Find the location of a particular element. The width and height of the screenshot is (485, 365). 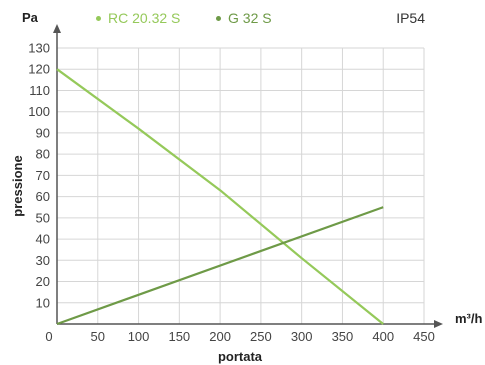

y-tick-label: 80 is located at coordinates (43, 154).